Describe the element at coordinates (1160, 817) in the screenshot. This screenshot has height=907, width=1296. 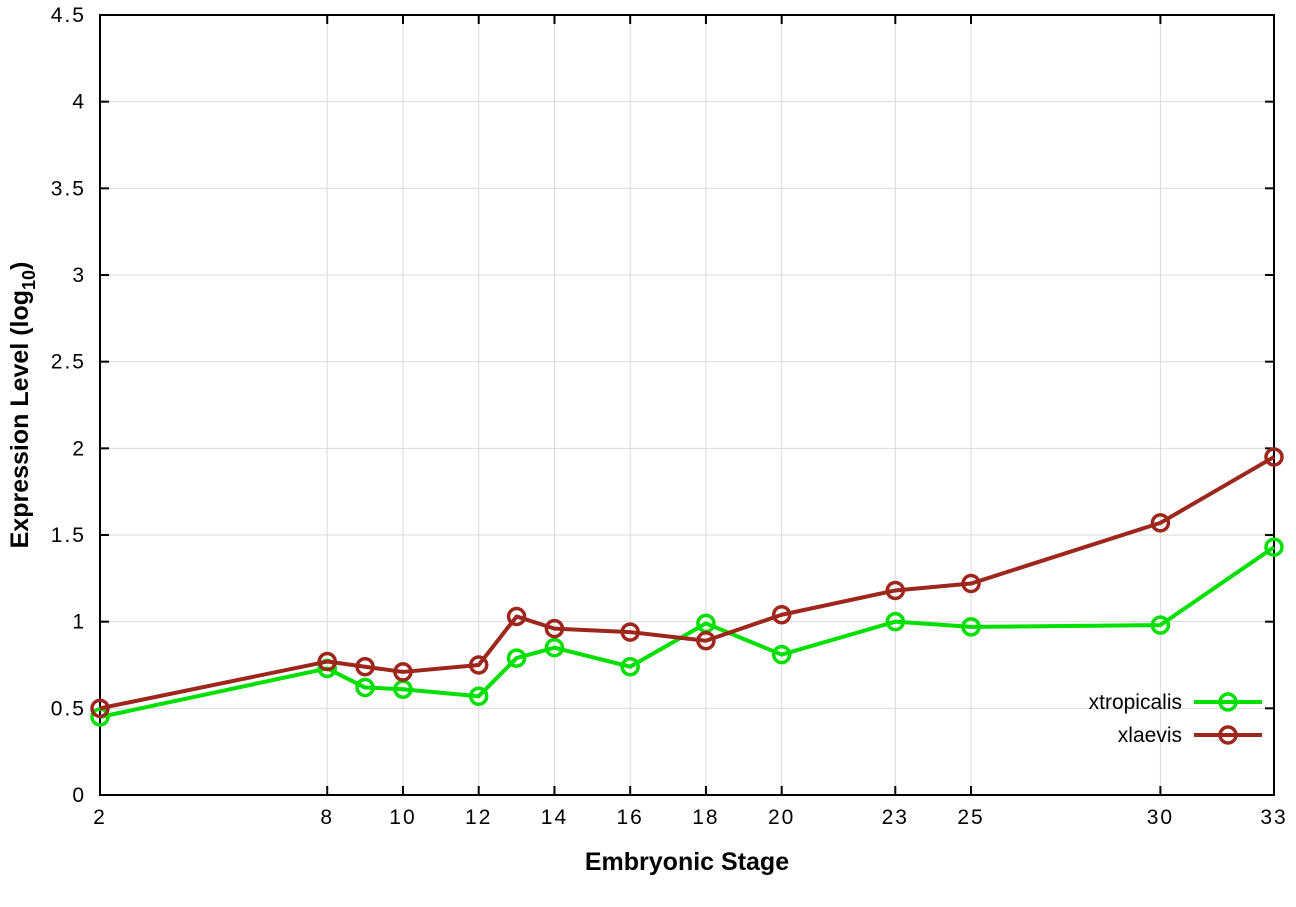
I see `x-tick-label: 30` at that location.